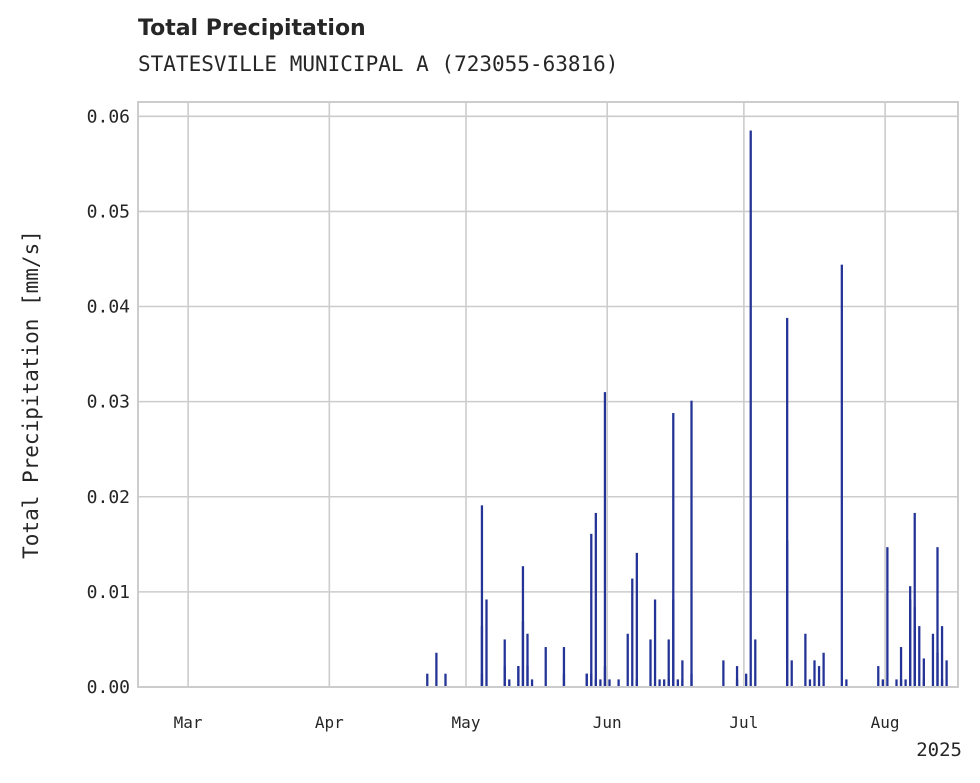 This screenshot has width=980, height=783. I want to click on y-tick-label: 0.04, so click(108, 307).